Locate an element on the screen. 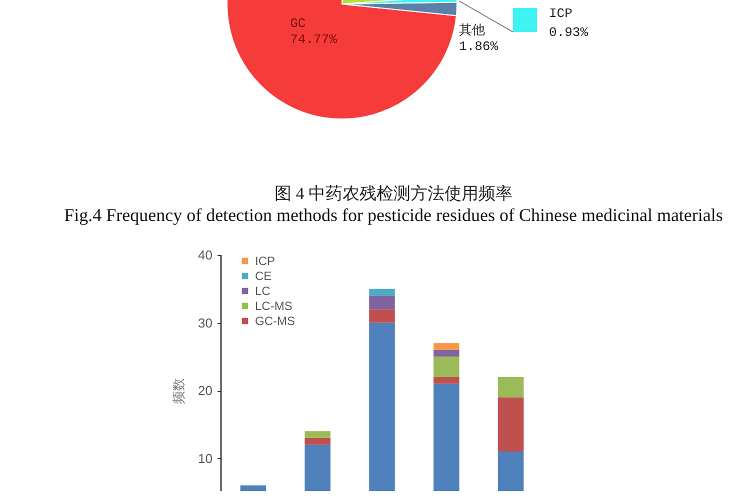  data-label: 74.77% is located at coordinates (314, 39).